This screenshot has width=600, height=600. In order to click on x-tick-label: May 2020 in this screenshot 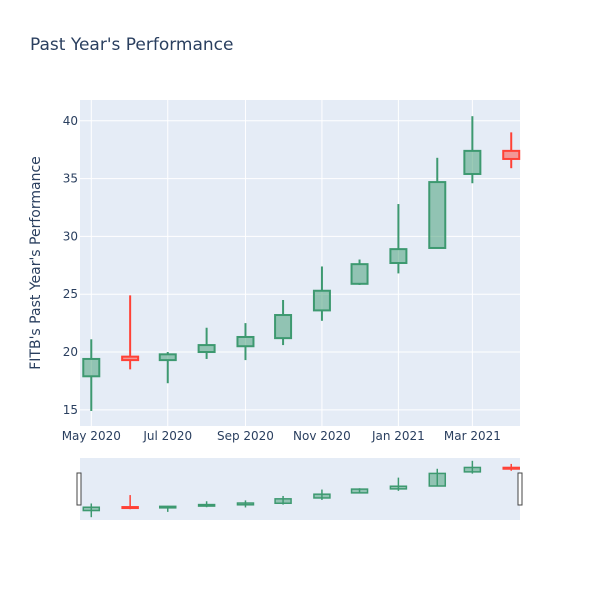, I will do `click(91, 436)`.